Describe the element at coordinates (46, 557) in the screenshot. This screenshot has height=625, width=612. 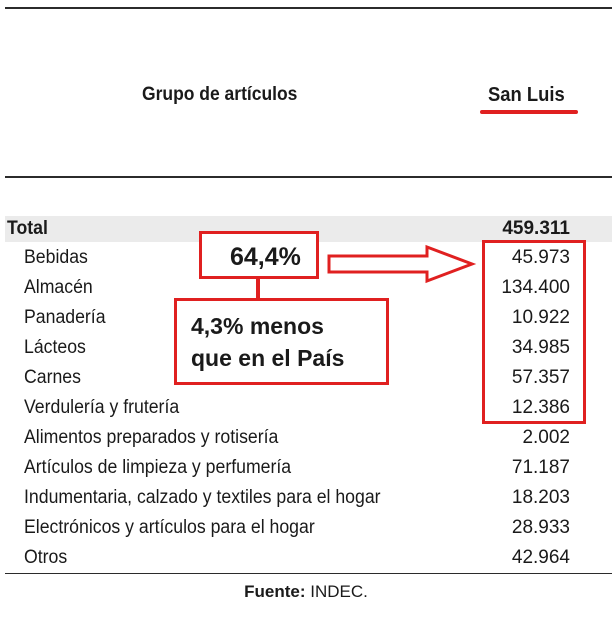
I see `row-label: Otros` at that location.